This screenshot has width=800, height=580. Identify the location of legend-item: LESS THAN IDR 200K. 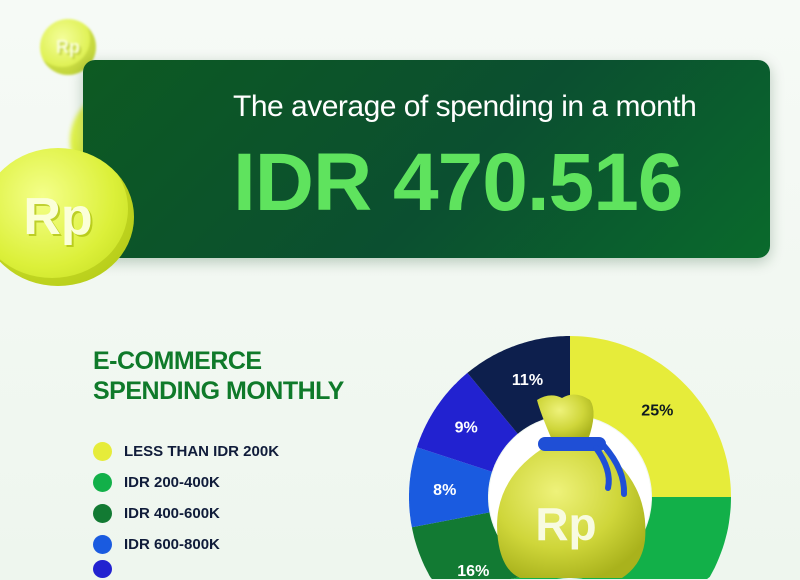
(186, 451).